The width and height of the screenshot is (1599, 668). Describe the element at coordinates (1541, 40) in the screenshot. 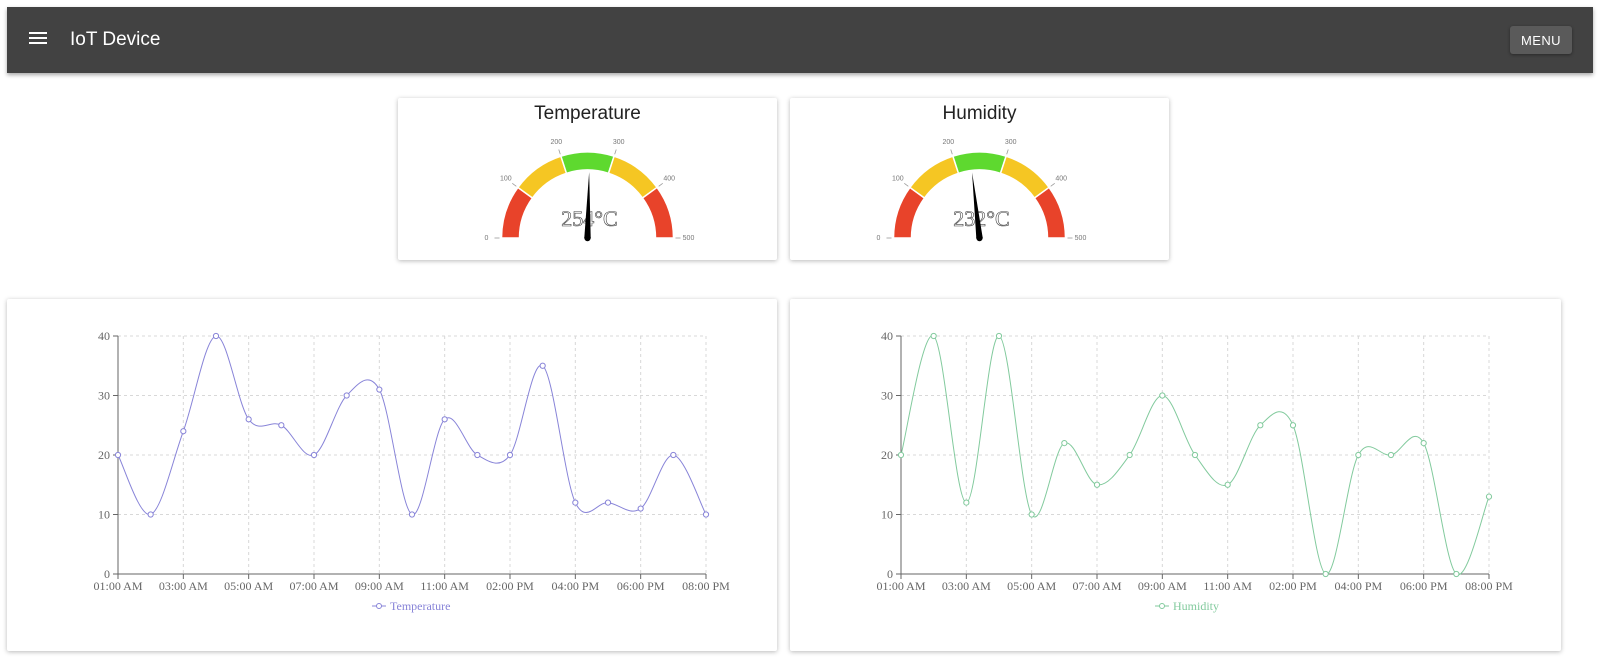

I see `menu-button: MENU` at that location.